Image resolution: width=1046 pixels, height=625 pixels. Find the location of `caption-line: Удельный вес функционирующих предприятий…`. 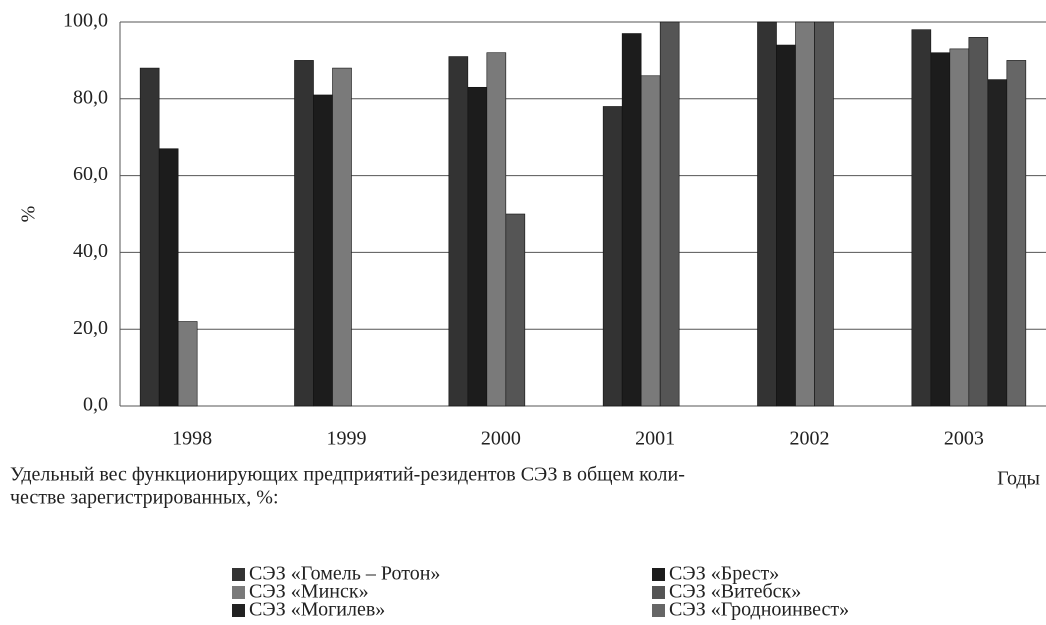

caption-line: Удельный вес функционирующих предприятий… is located at coordinates (347, 475).